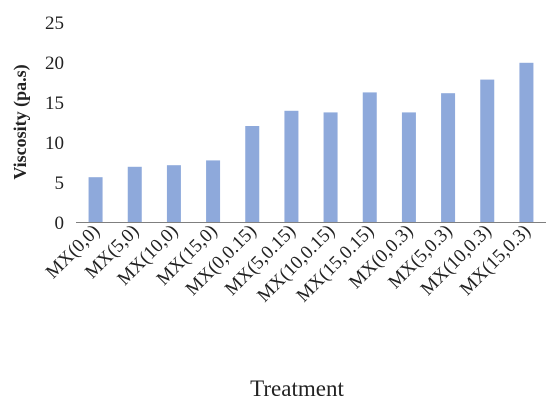  I want to click on y-tick-label: 10, so click(54, 143).